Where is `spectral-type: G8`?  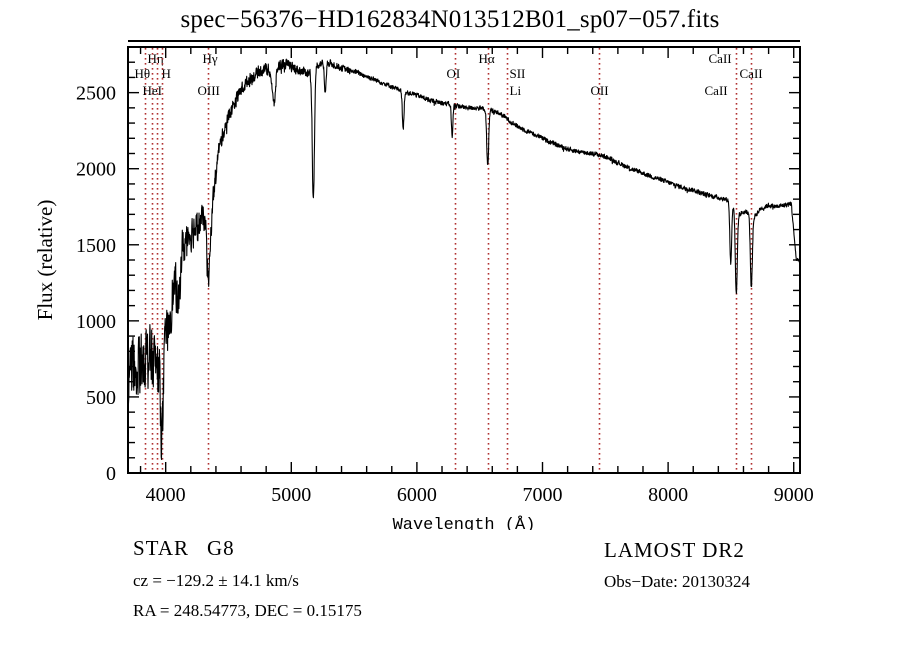
spectral-type: G8 is located at coordinates (221, 548).